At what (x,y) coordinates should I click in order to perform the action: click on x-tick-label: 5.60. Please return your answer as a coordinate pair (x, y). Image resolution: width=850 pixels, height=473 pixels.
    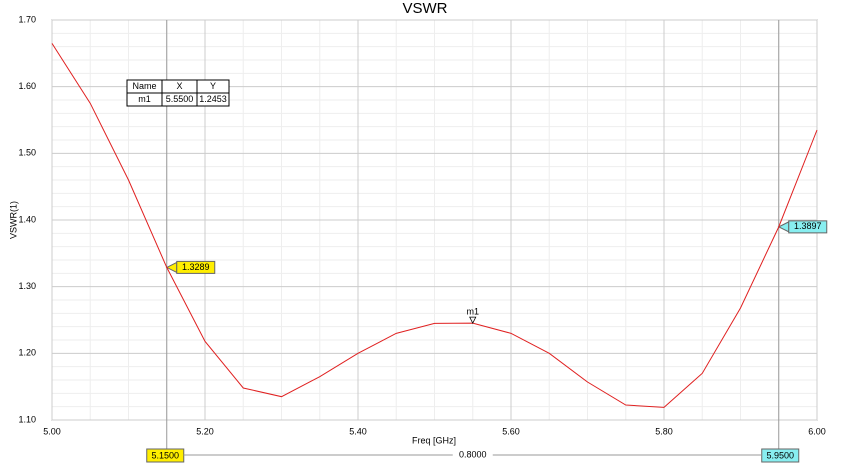
    Looking at the image, I should click on (511, 431).